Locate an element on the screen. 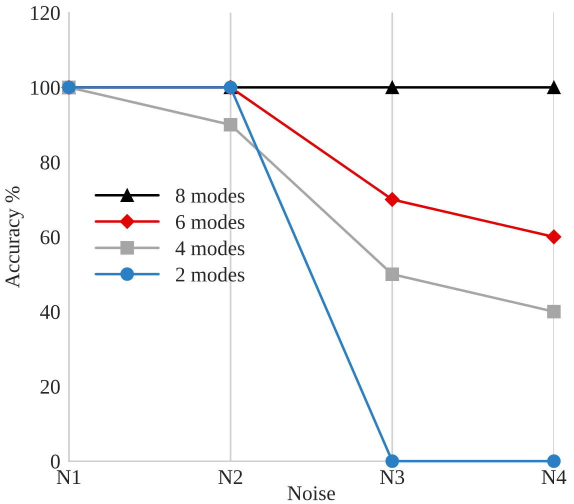  legend-label: 8 modes is located at coordinates (210, 195).